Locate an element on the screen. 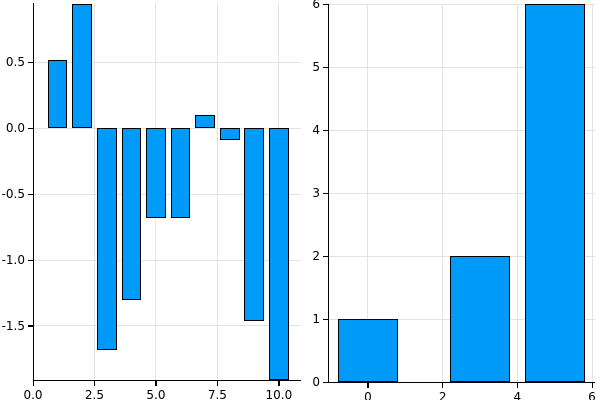 The height and width of the screenshot is (400, 600). y-tick-label: -1.0 is located at coordinates (13, 260).